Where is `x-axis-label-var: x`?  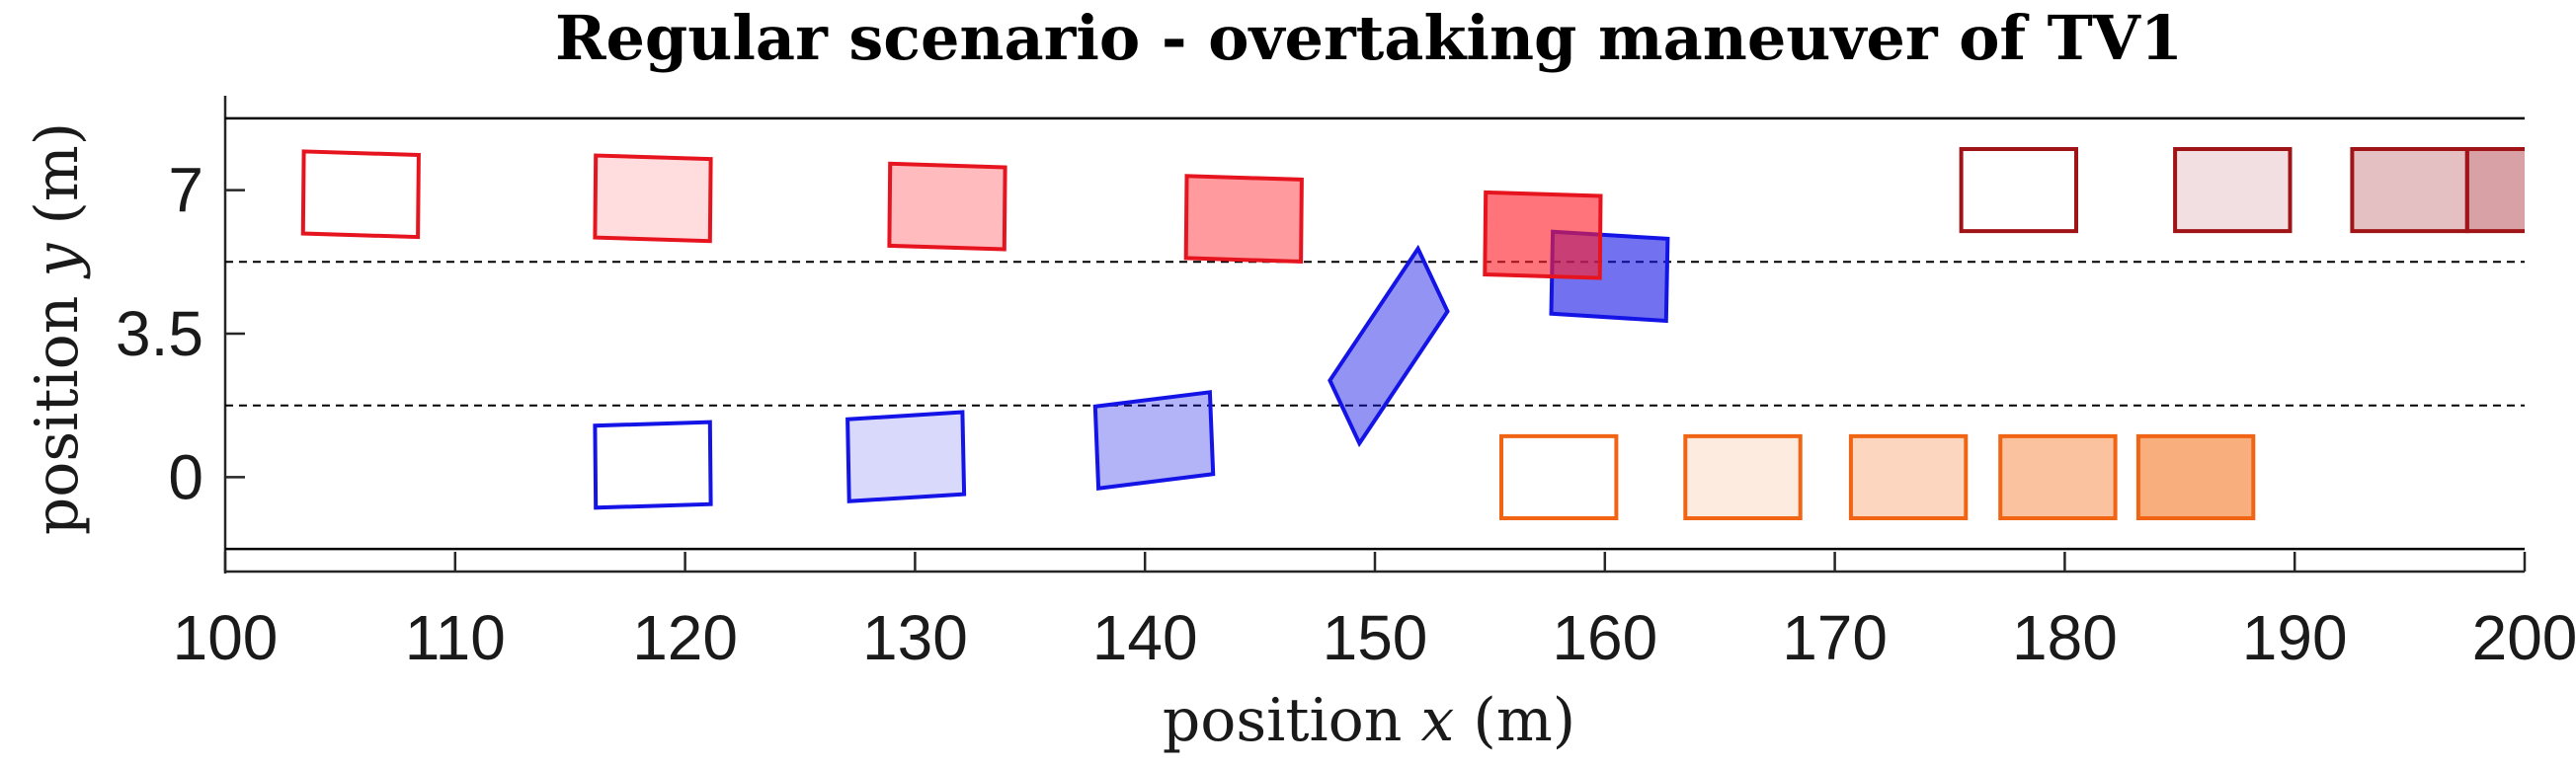
x-axis-label-var: x is located at coordinates (1438, 720).